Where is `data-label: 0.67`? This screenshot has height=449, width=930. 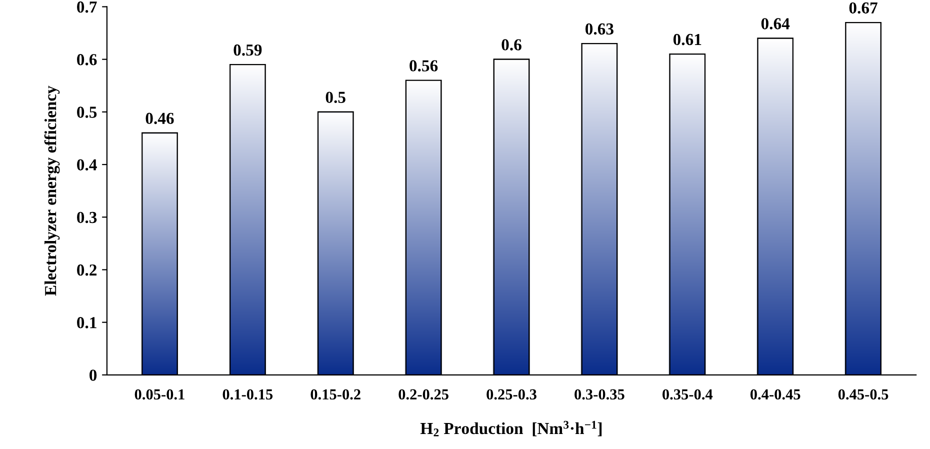 data-label: 0.67 is located at coordinates (863, 8).